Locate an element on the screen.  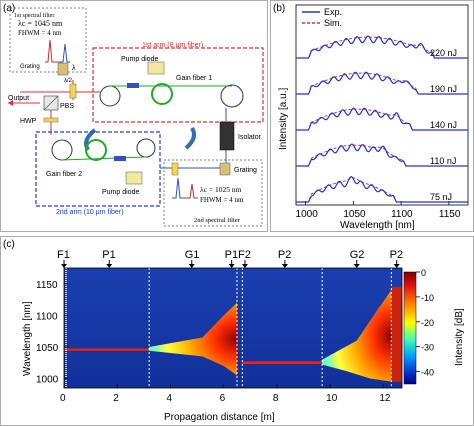
grating1-label: Grating is located at coordinates (30, 67).